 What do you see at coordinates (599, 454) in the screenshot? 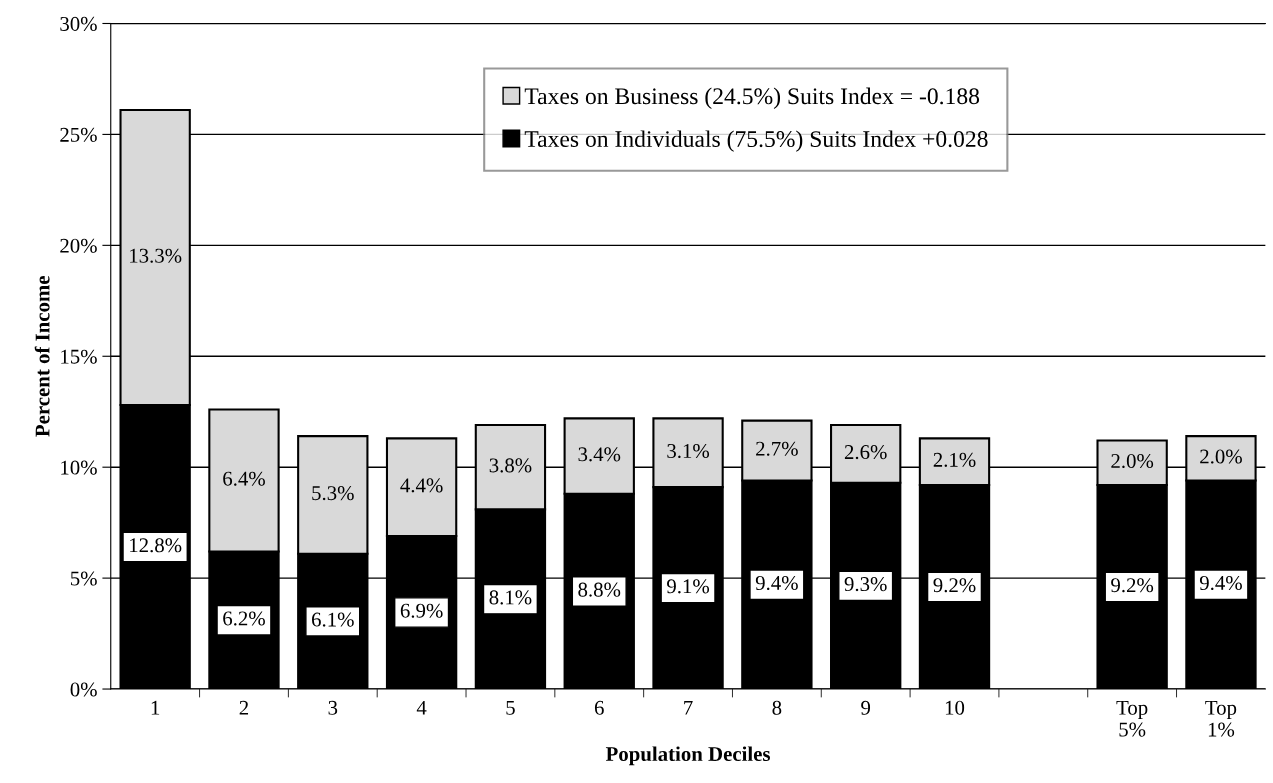
I see `data-label: 3.4%` at bounding box center [599, 454].